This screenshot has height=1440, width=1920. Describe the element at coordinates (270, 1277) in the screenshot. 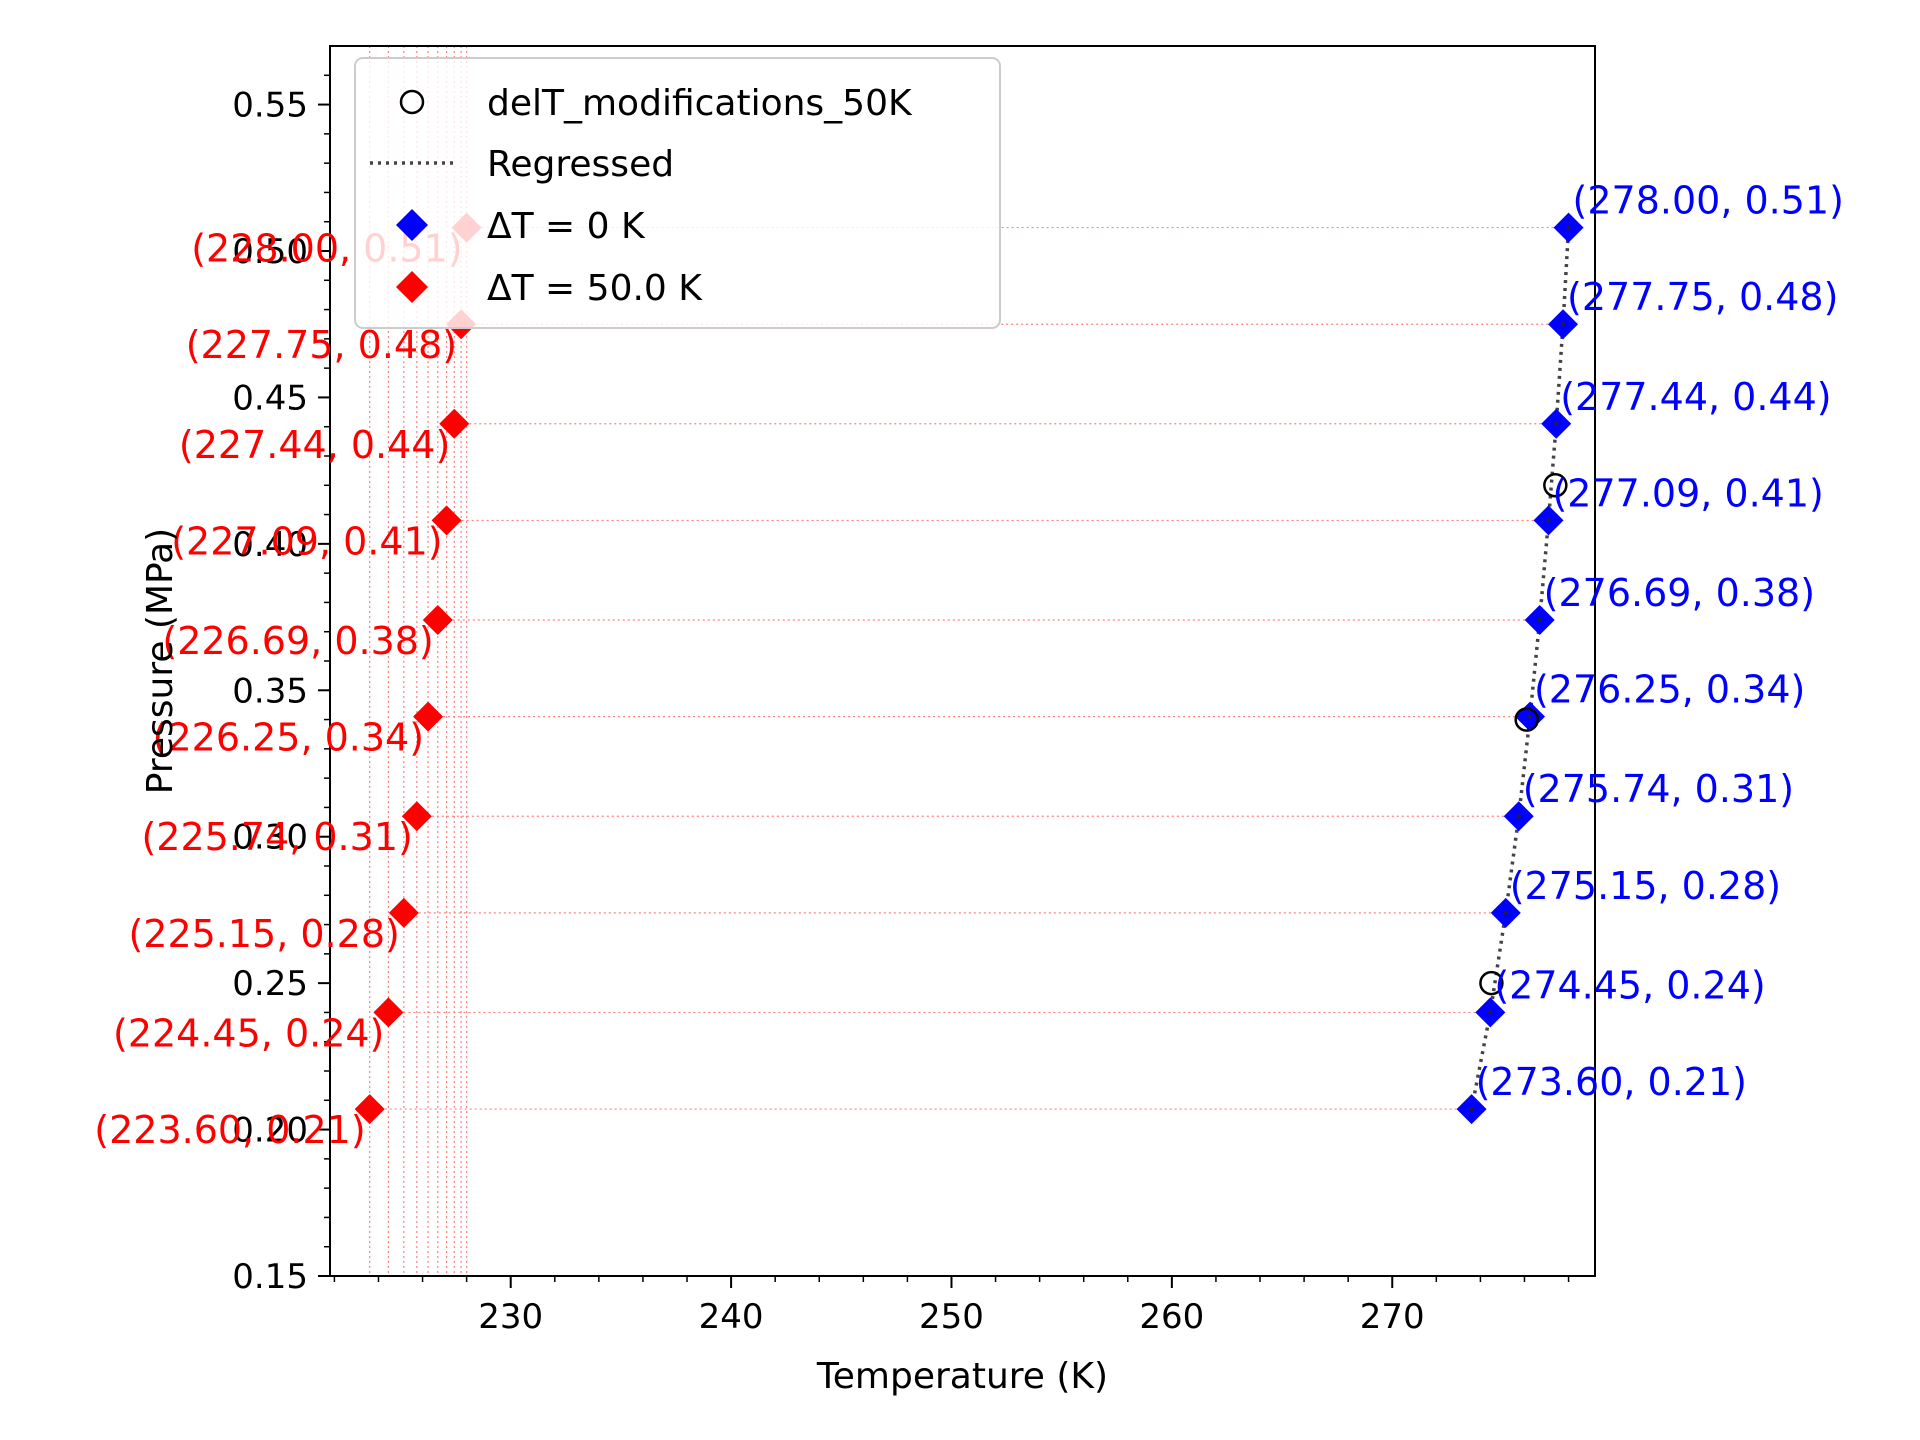

I see `y-tick-label: 0.15` at that location.